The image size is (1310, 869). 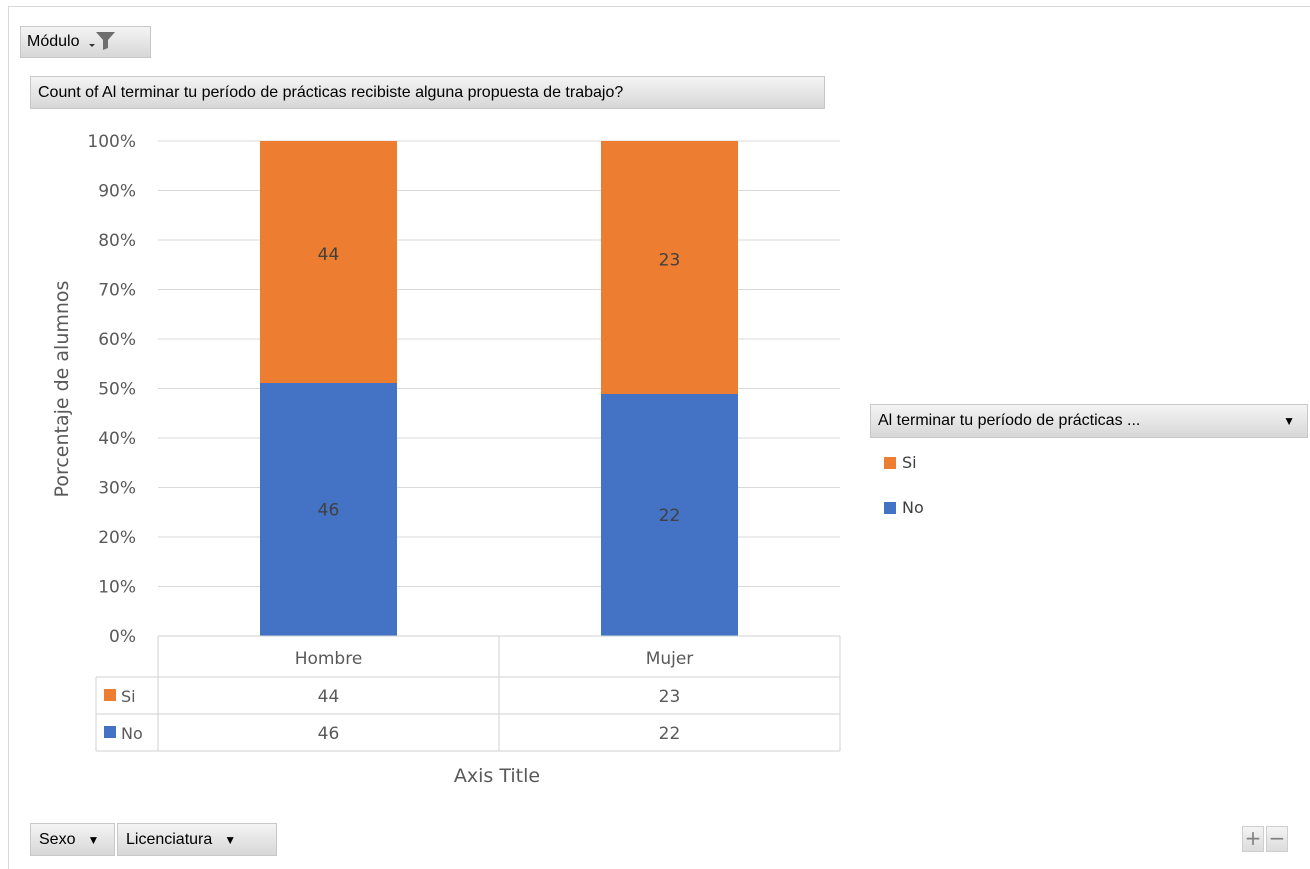 I want to click on y-tick-label: 50%, so click(x=117, y=390).